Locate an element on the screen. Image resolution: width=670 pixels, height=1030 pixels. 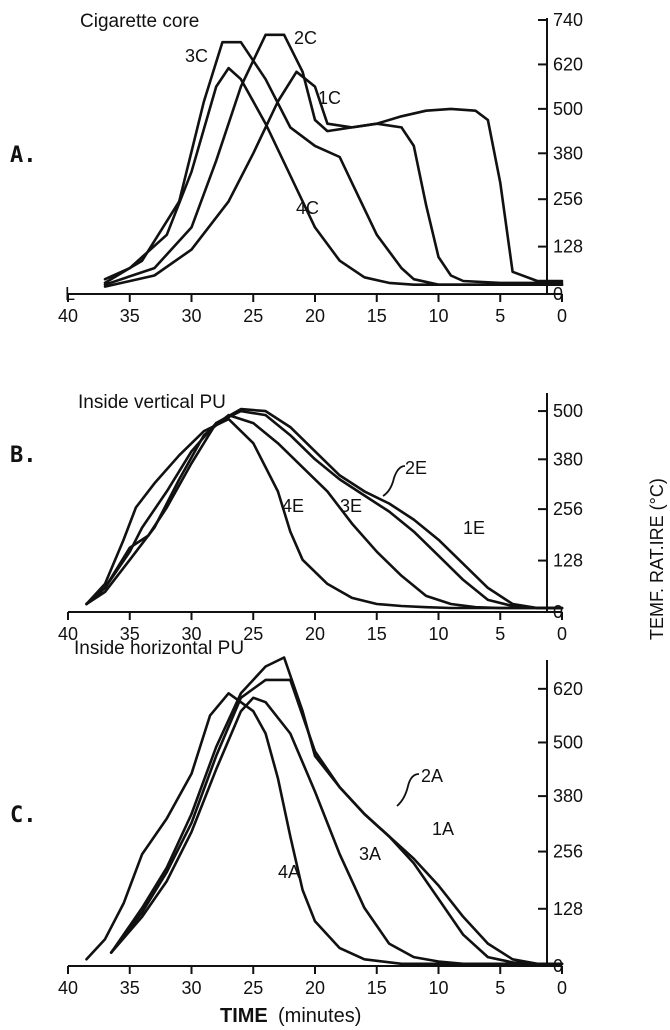
panel-label: A. is located at coordinates (23, 155).